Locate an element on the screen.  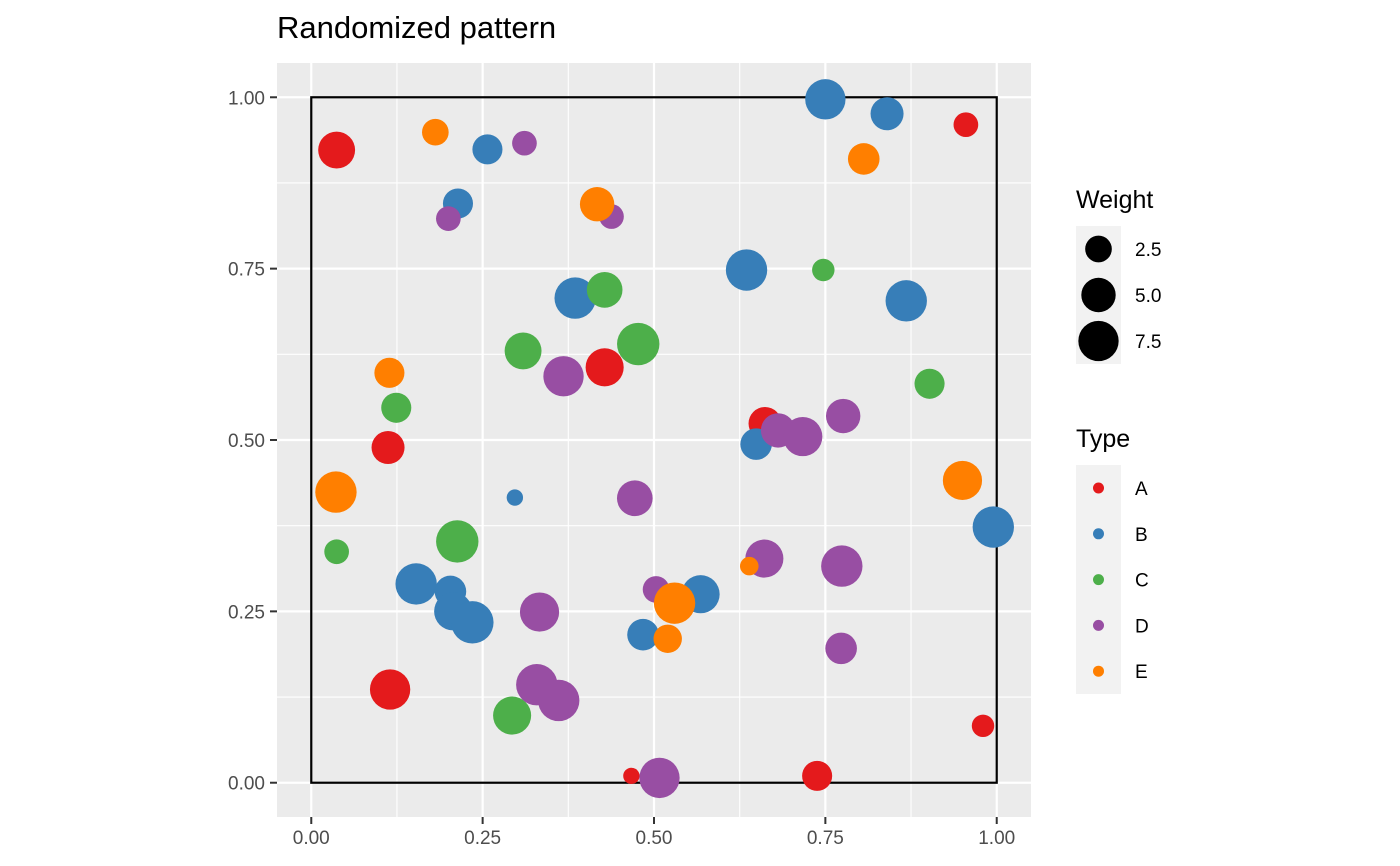
y-tick-label: 0.00 is located at coordinates (246, 784).